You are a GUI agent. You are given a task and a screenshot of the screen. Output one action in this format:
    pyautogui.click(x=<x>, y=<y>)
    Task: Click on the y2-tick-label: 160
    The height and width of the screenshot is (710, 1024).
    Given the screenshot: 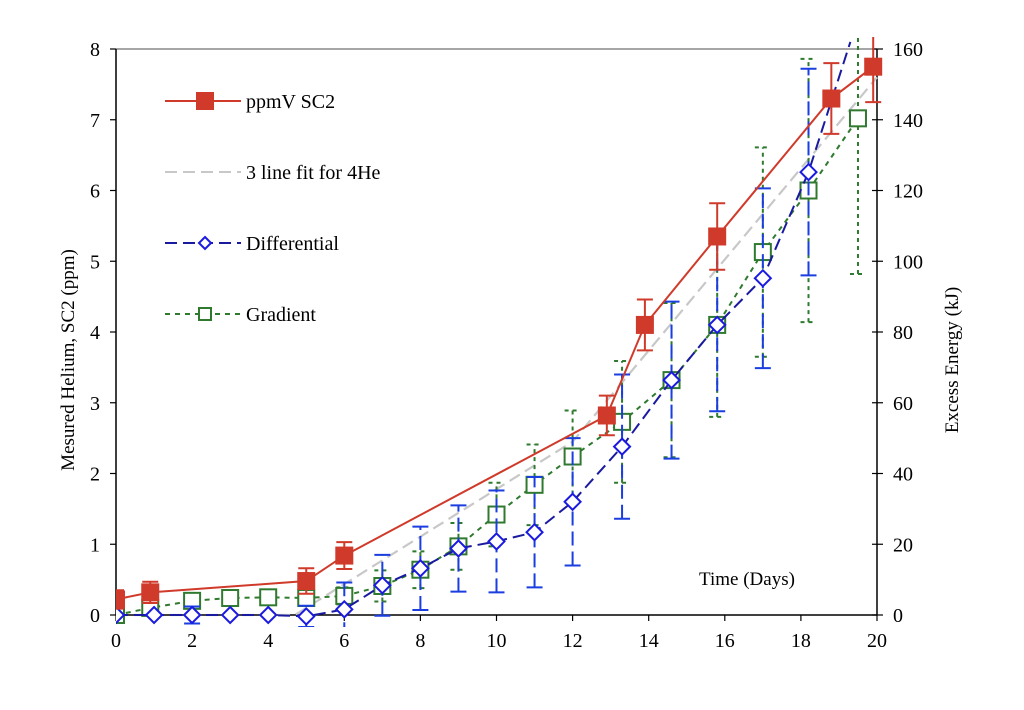 What is the action you would take?
    pyautogui.click(x=908, y=50)
    